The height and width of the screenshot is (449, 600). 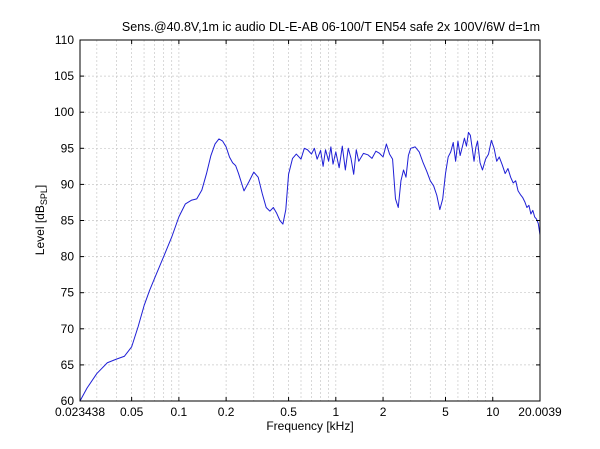 What do you see at coordinates (64, 40) in the screenshot?
I see `y-tick-label: 110` at bounding box center [64, 40].